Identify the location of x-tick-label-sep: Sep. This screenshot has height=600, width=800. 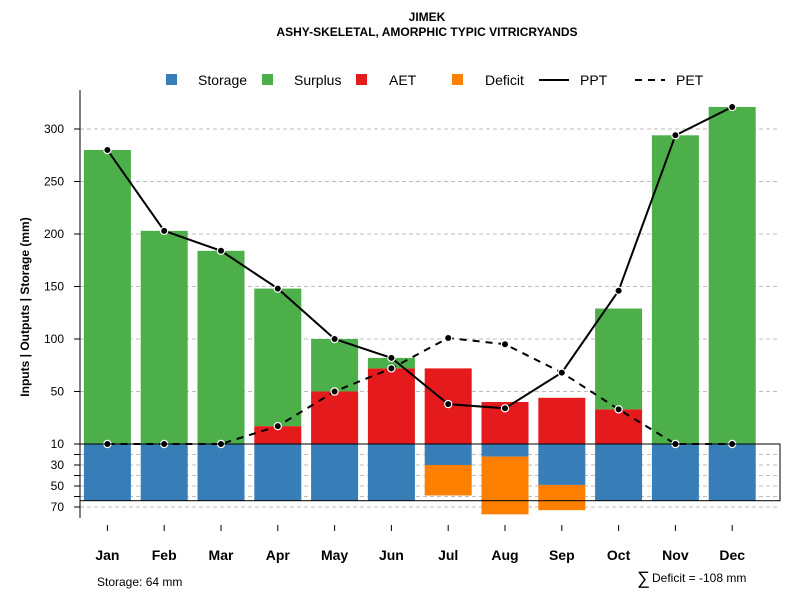
(562, 555).